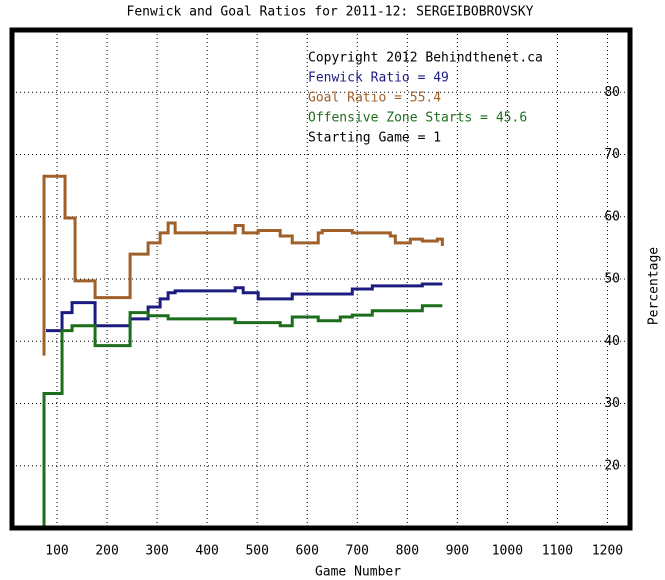 This screenshot has width=665, height=580. What do you see at coordinates (654, 286) in the screenshot?
I see `y-axis-label: Percentage` at bounding box center [654, 286].